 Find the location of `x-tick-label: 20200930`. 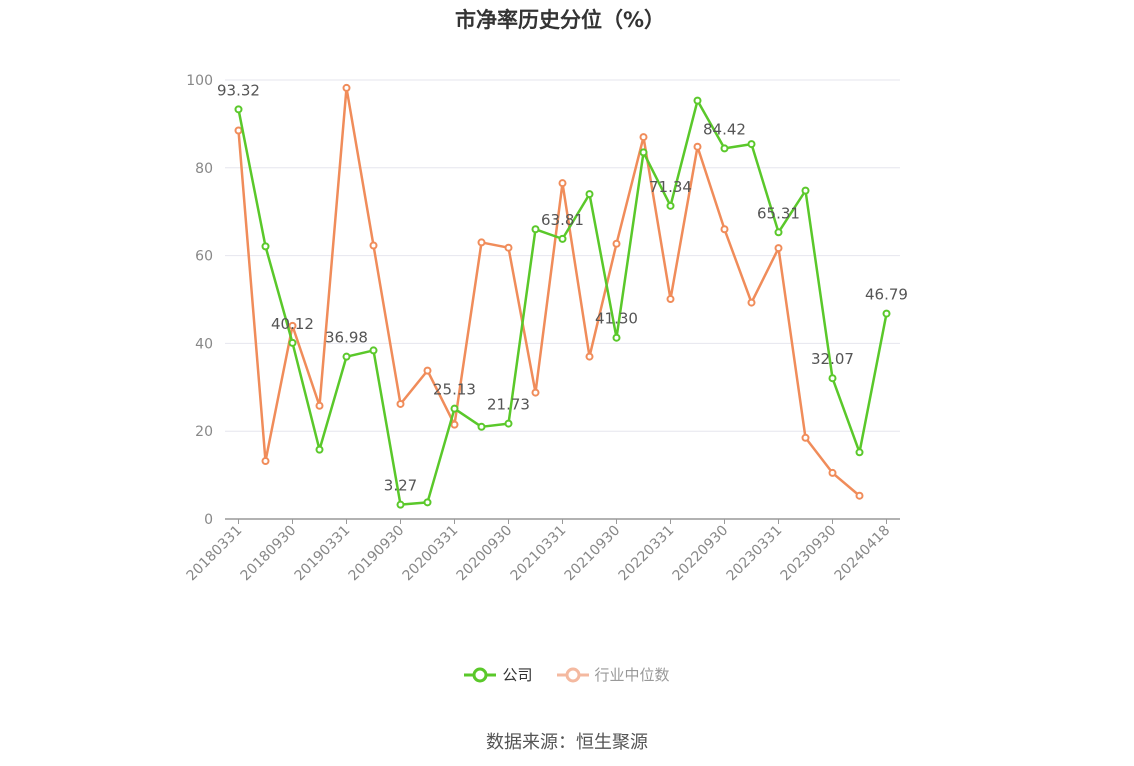

x-tick-label: 20200930 is located at coordinates (485, 554).